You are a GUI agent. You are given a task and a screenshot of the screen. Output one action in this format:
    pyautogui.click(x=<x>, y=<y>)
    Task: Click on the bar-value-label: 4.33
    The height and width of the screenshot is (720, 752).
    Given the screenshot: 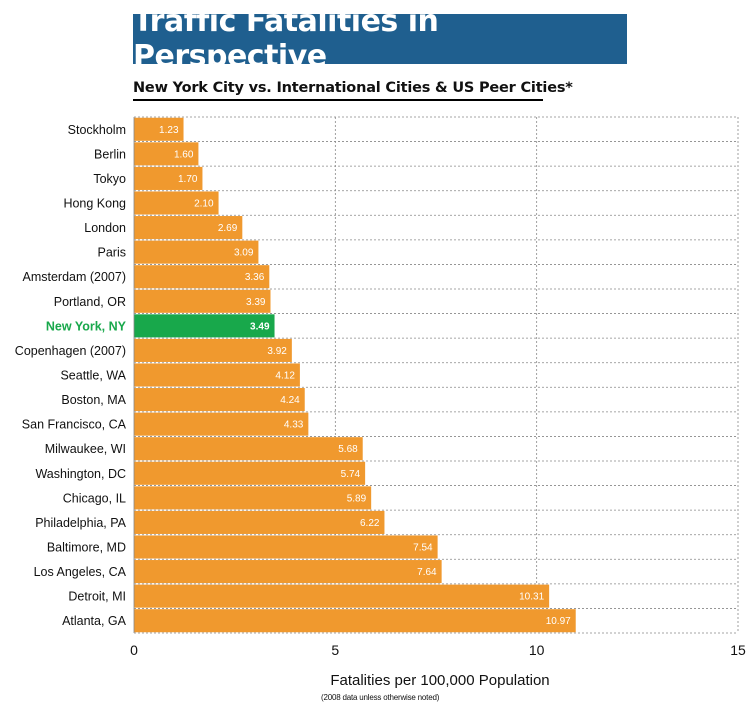 What is the action you would take?
    pyautogui.click(x=294, y=425)
    